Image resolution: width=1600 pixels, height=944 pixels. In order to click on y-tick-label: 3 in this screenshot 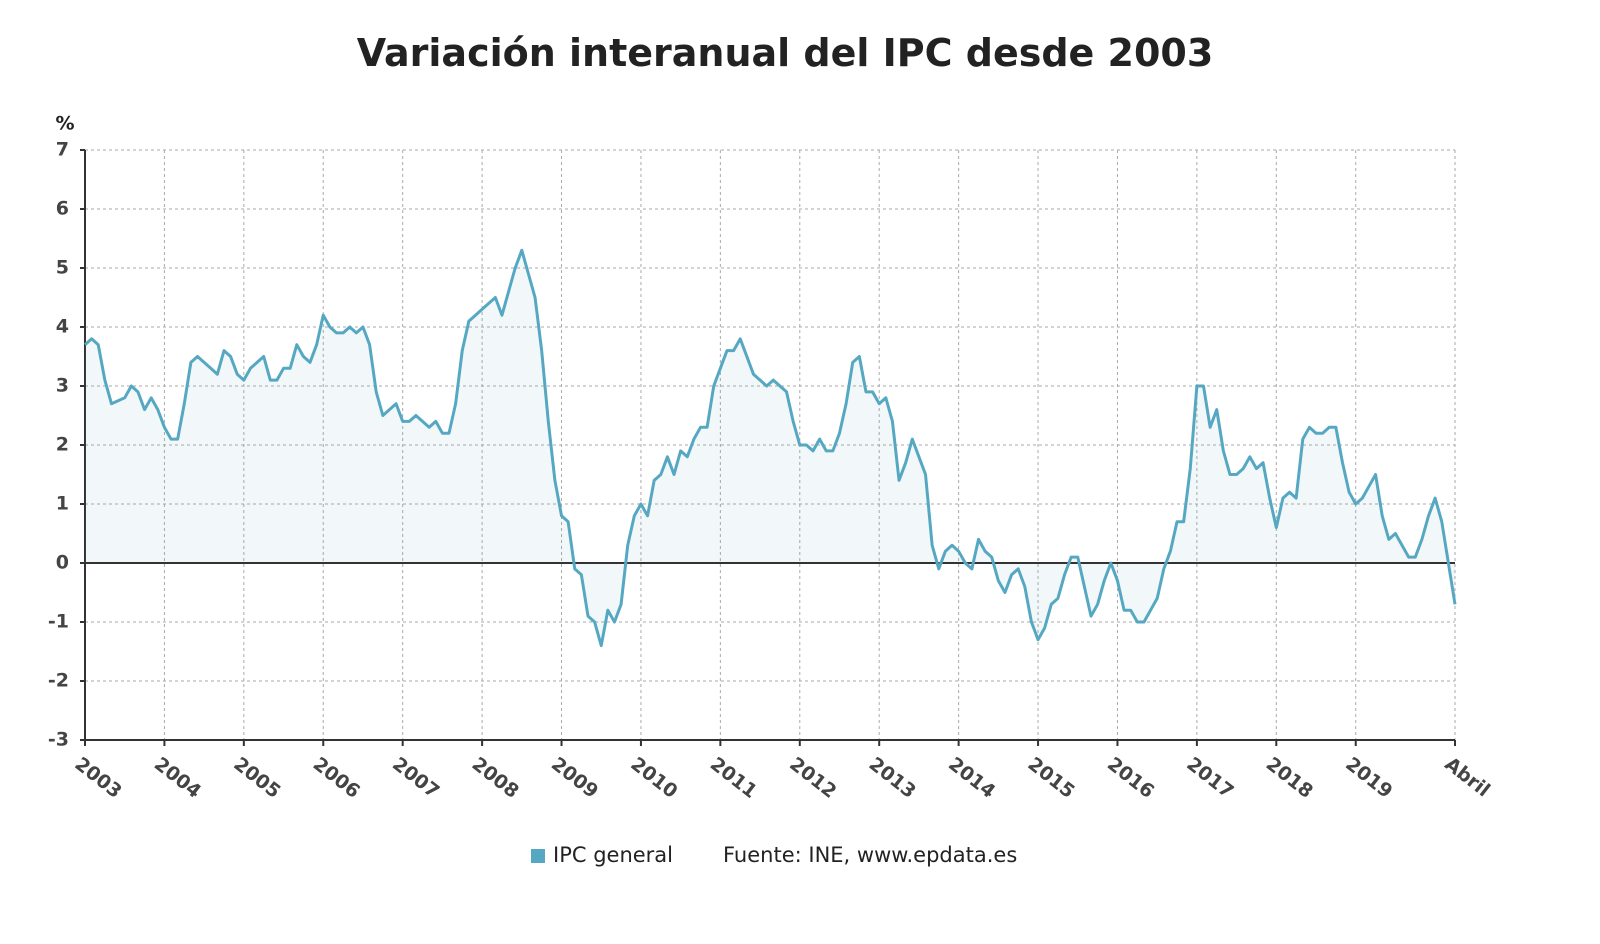, I will do `click(62, 386)`.